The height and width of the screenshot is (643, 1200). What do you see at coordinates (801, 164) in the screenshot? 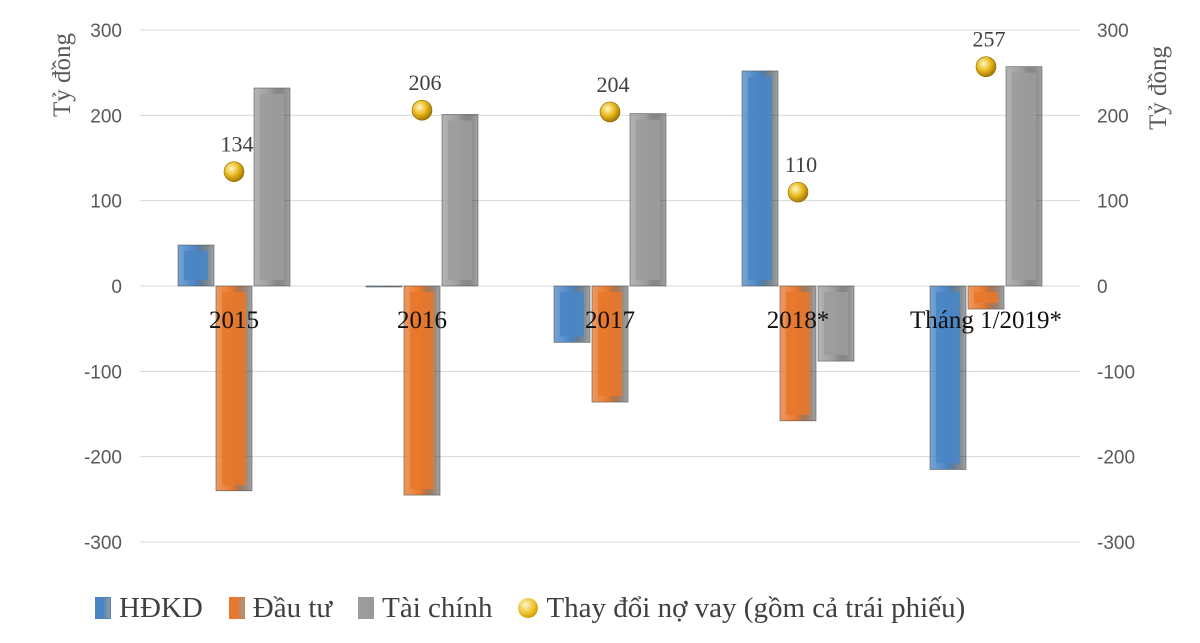
I see `data-label: 110` at bounding box center [801, 164].